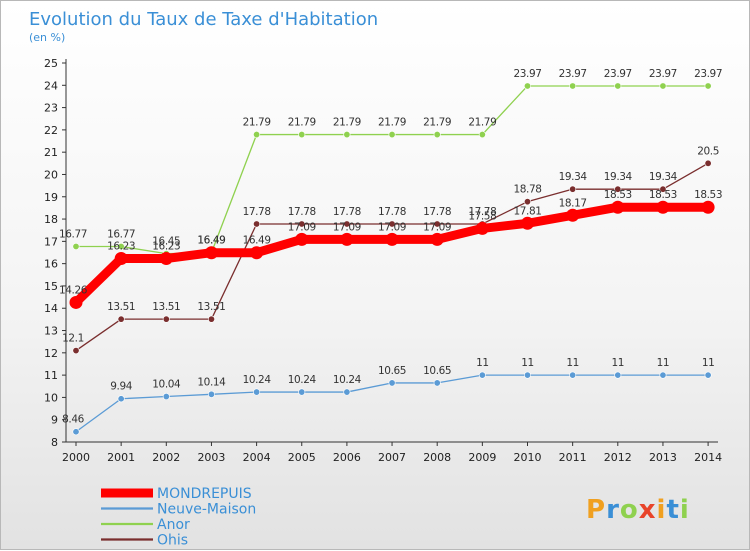  I want to click on y-tick-label: 11, so click(51, 375).